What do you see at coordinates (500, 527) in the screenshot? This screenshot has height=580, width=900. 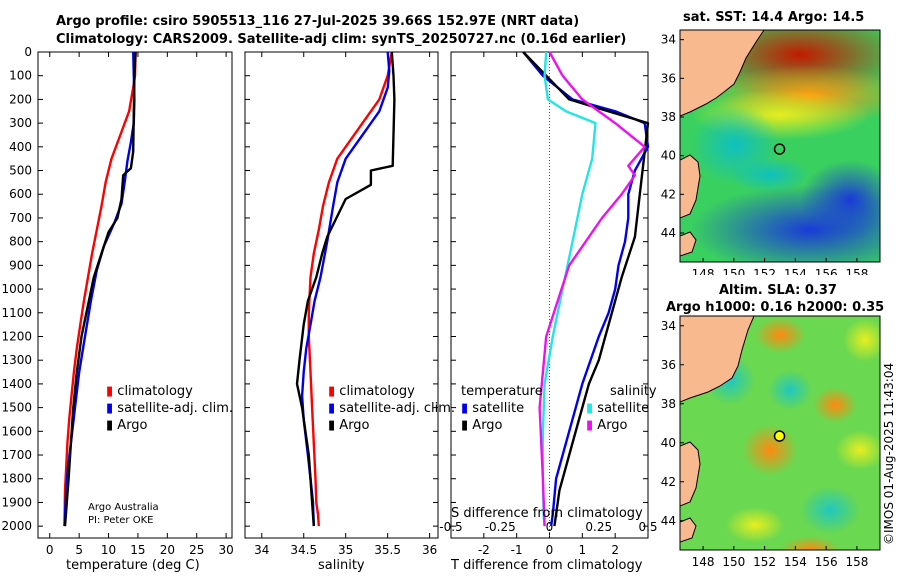 I see `x-tick-label-top: -0.25` at bounding box center [500, 527].